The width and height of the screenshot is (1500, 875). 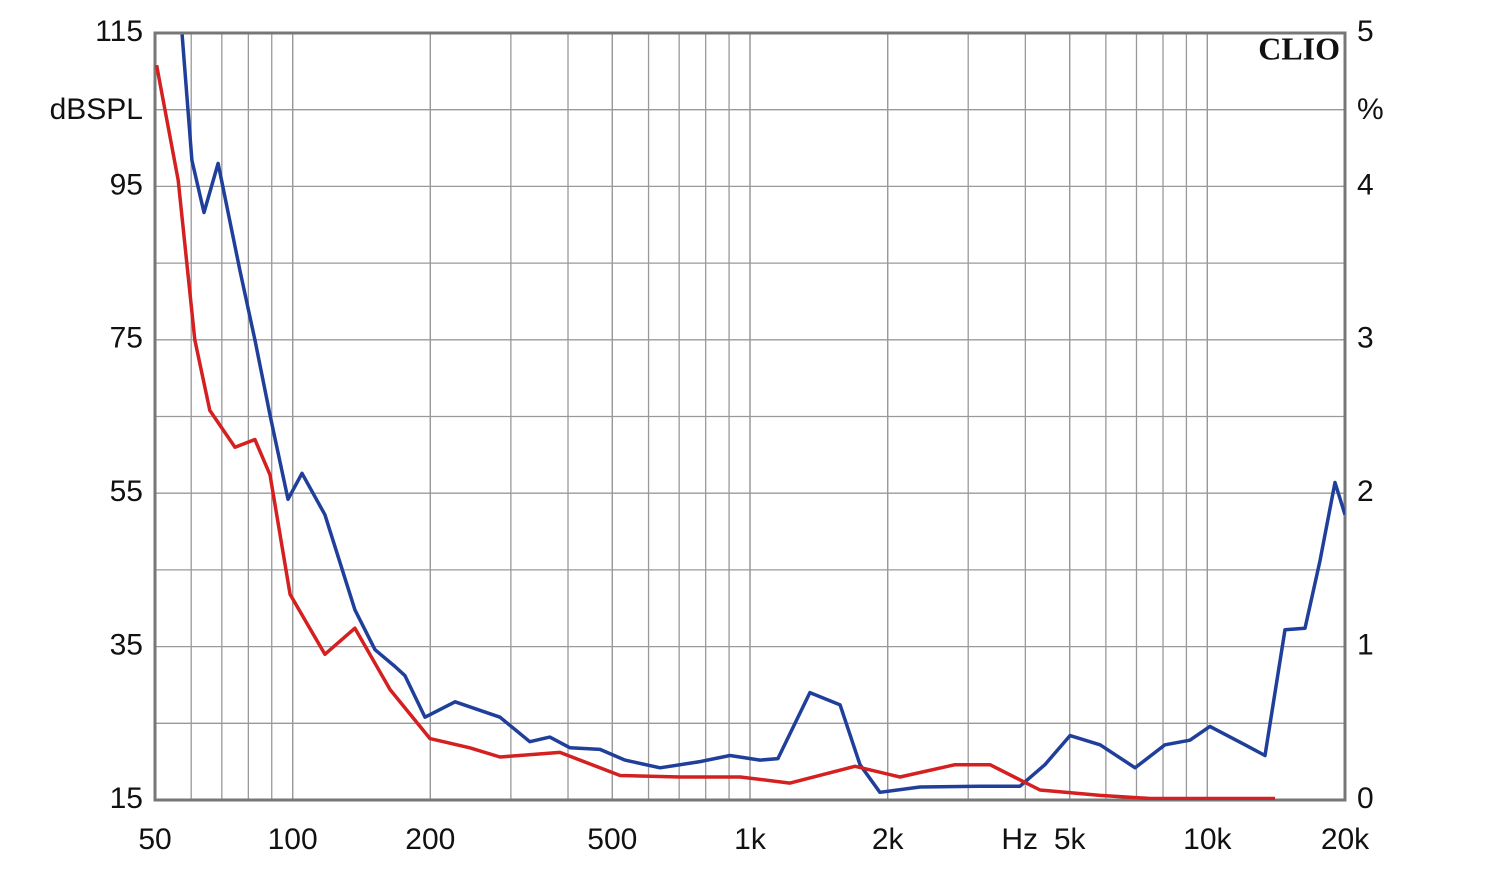 What do you see at coordinates (96, 109) in the screenshot?
I see `y-axis-label: dBSPL` at bounding box center [96, 109].